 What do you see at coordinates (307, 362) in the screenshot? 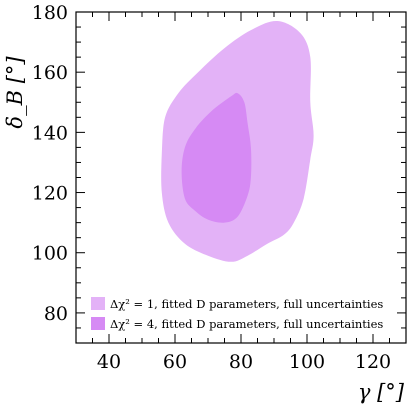
I see `x-tick-label: 100` at bounding box center [307, 362].